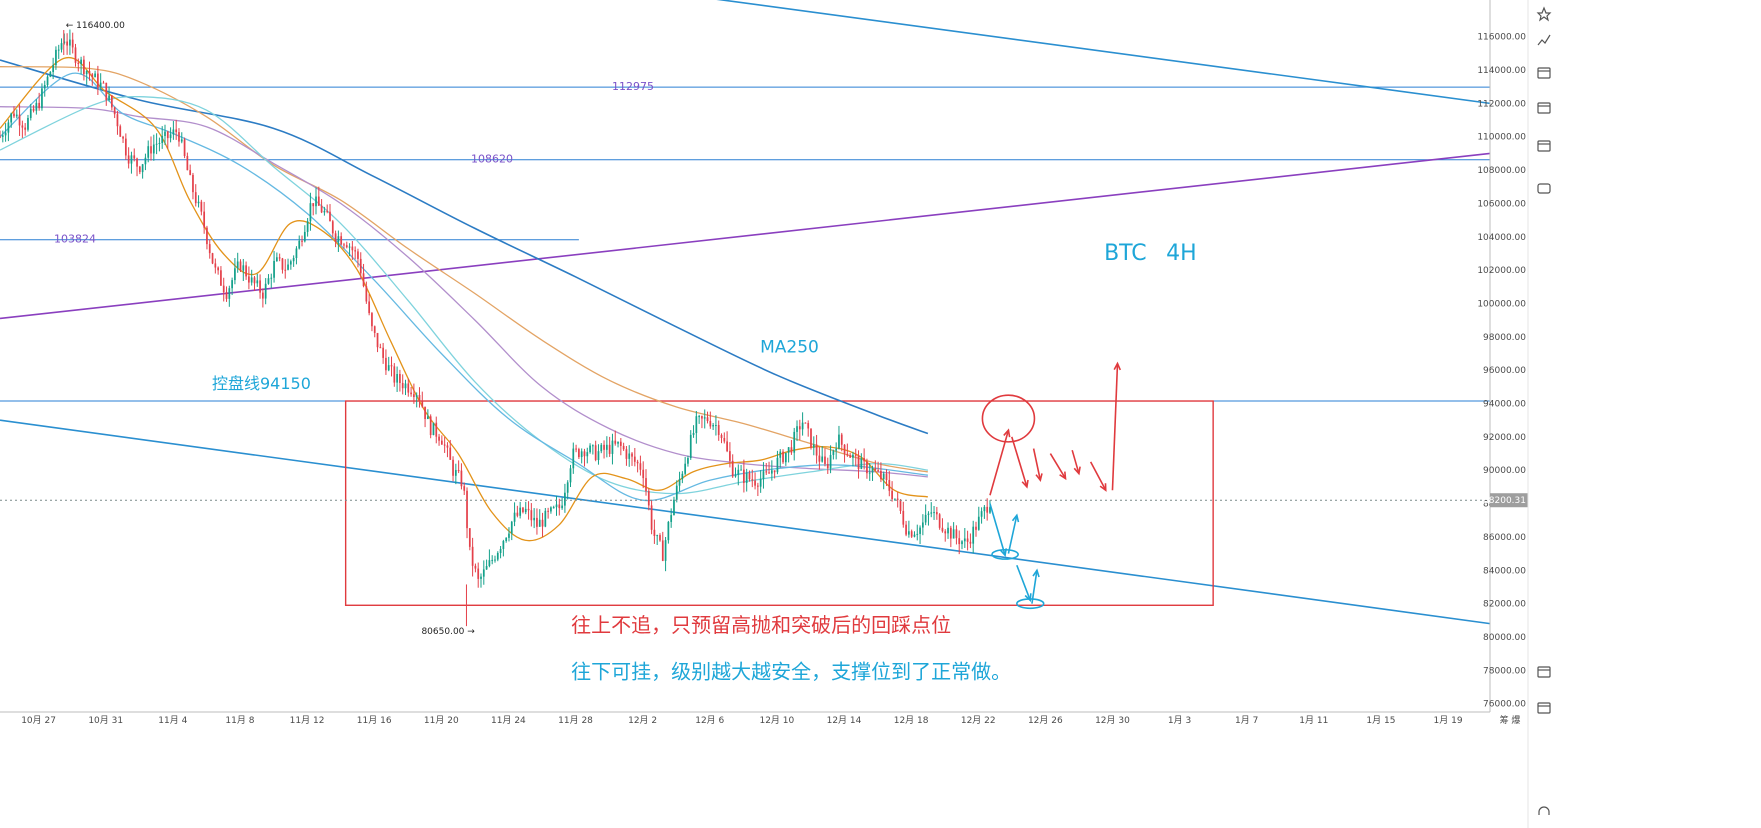 The height and width of the screenshot is (828, 1761). Describe the element at coordinates (1510, 720) in the screenshot. I see `axis-corner-label: 筹 爆` at that location.